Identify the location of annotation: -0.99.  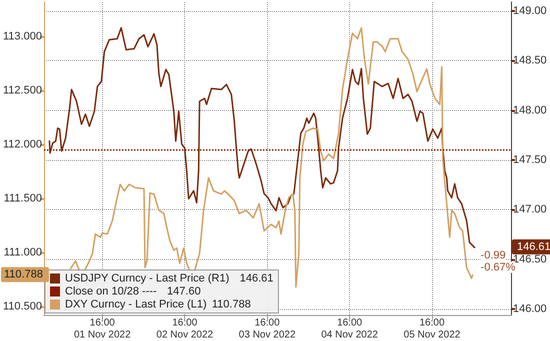
(493, 255).